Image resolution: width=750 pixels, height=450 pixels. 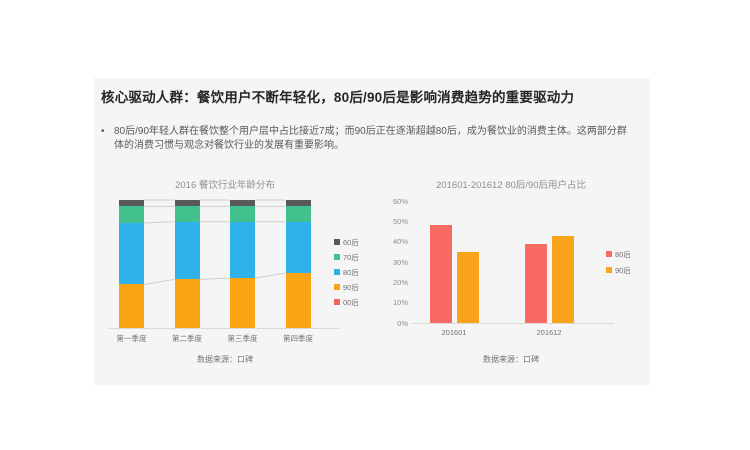 I want to click on y-axis-label: 50%, so click(x=400, y=221).